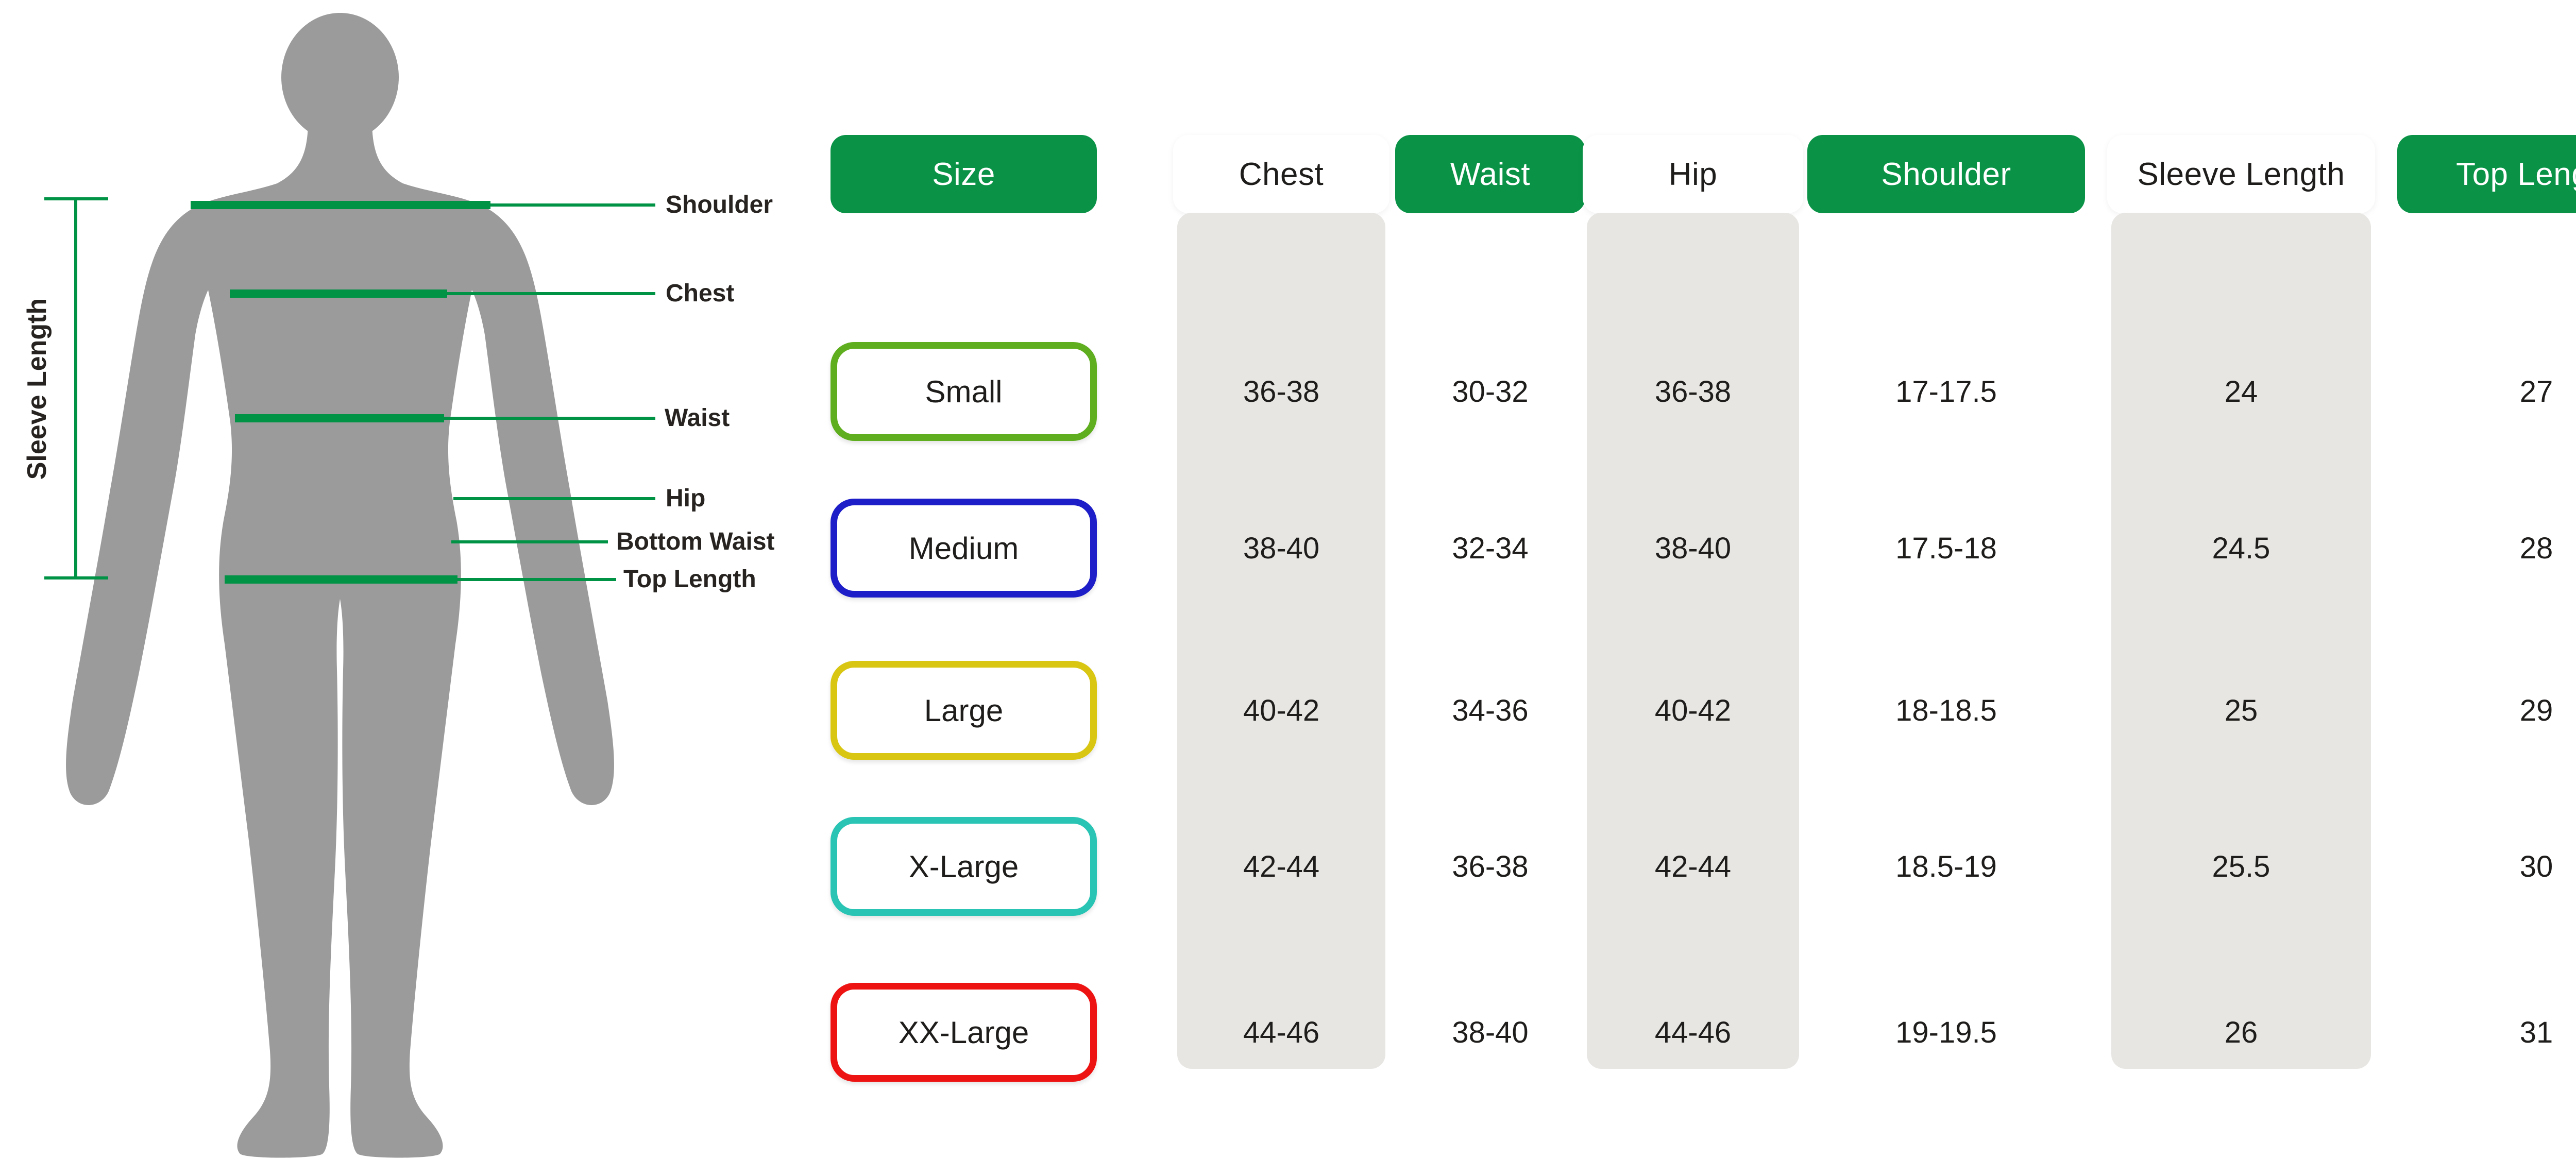 This screenshot has width=2576, height=1159. I want to click on column-shade-sleeve-length, so click(2241, 641).